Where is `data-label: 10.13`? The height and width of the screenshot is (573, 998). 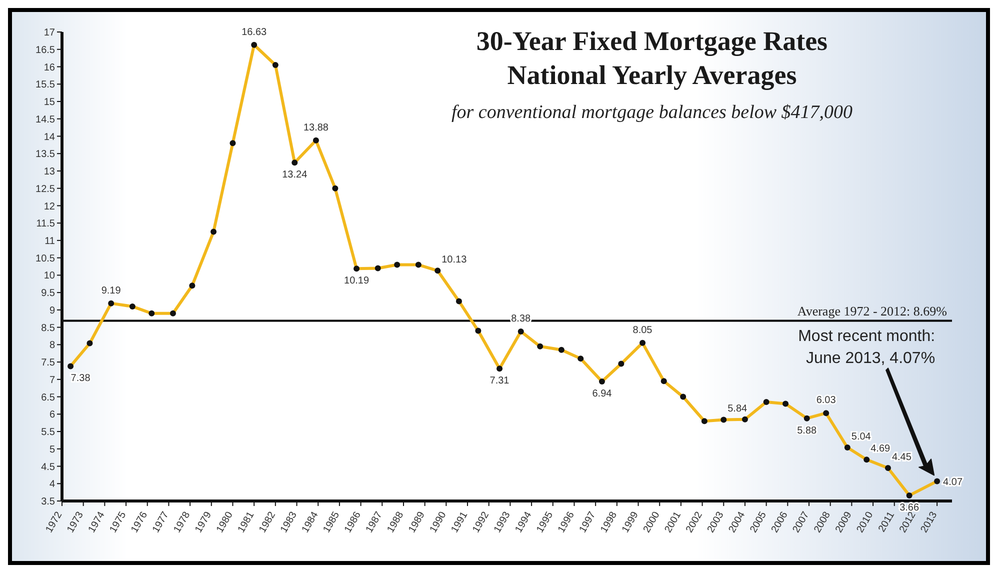
data-label: 10.13 is located at coordinates (455, 260).